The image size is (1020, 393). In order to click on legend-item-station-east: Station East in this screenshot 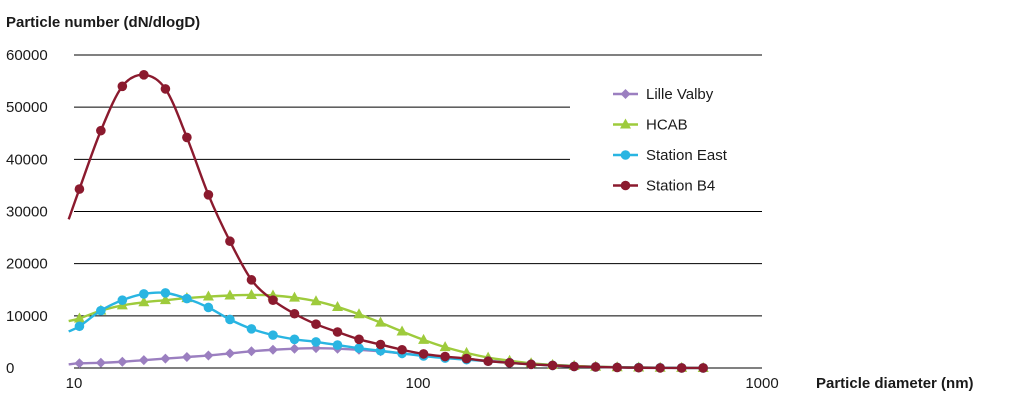, I will do `click(670, 155)`.